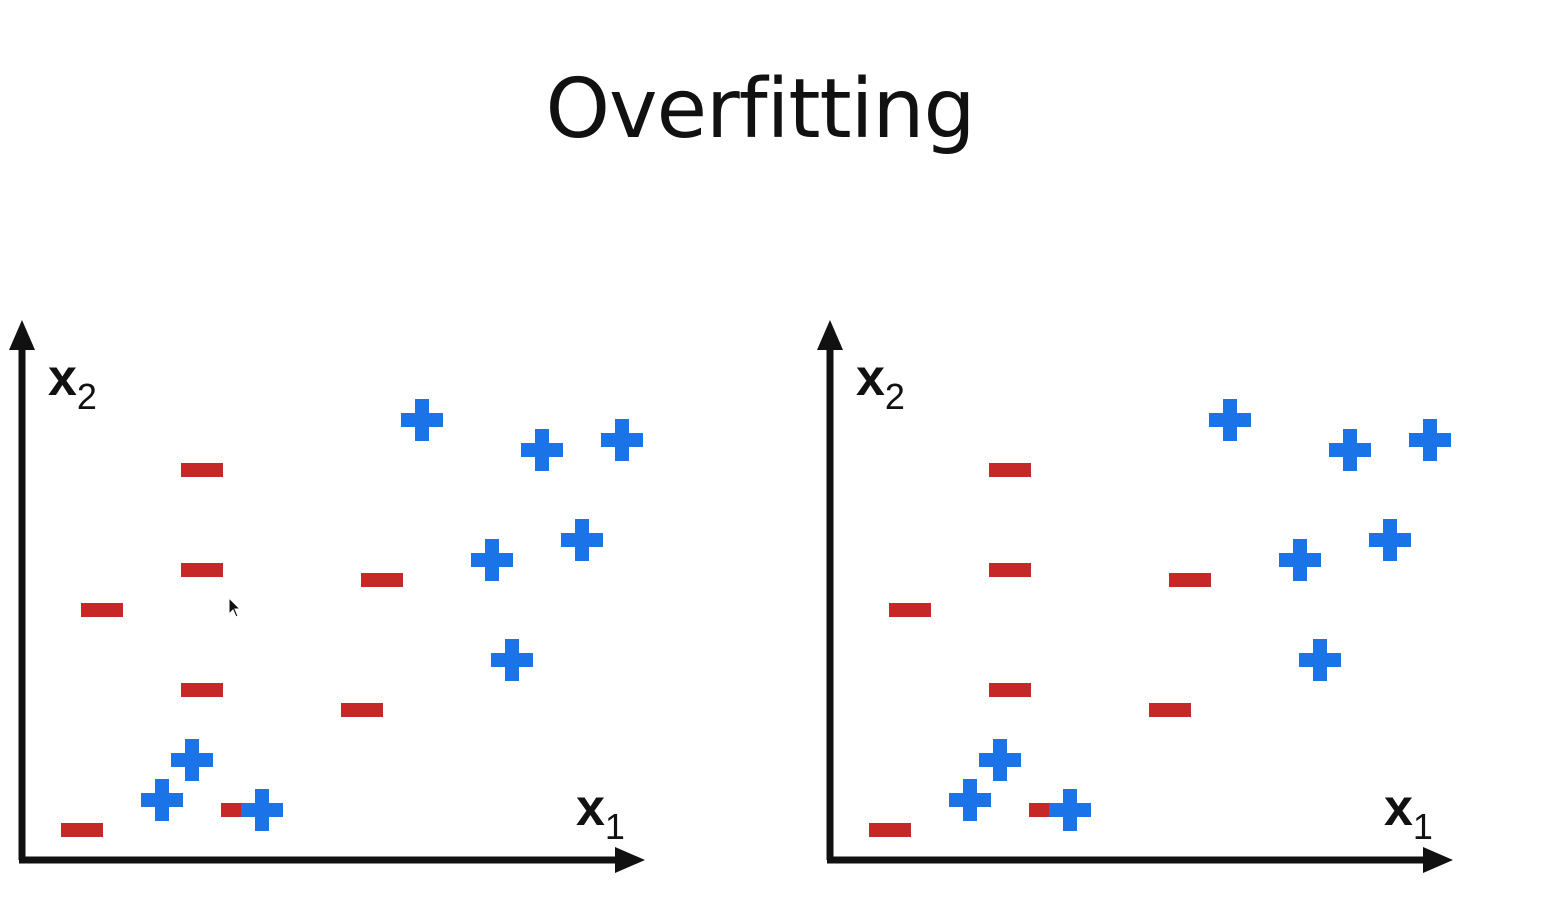 Image resolution: width=1547 pixels, height=906 pixels. I want to click on page-title: Overfitting, so click(760, 109).